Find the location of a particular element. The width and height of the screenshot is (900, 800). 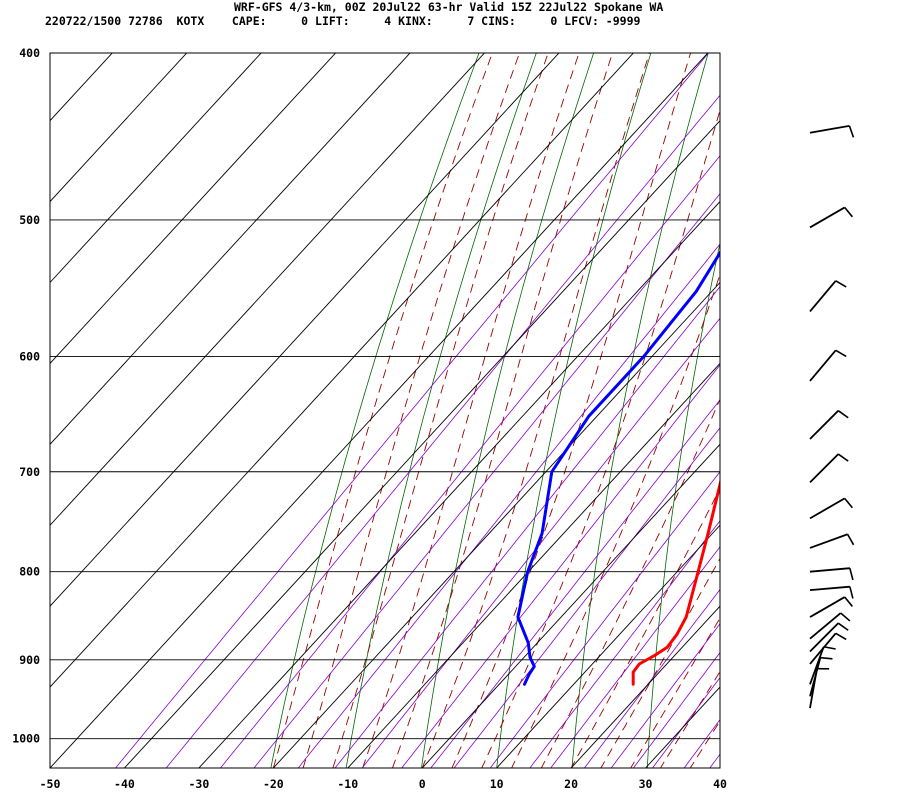

x-tick-label: -10 is located at coordinates (347, 784).